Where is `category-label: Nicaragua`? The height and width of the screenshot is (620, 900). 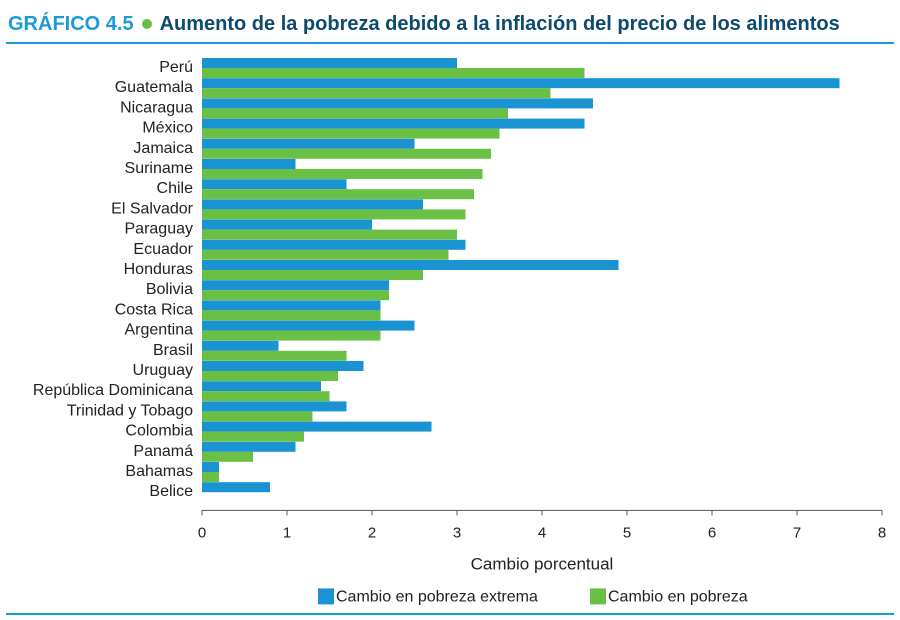 category-label: Nicaragua is located at coordinates (156, 107).